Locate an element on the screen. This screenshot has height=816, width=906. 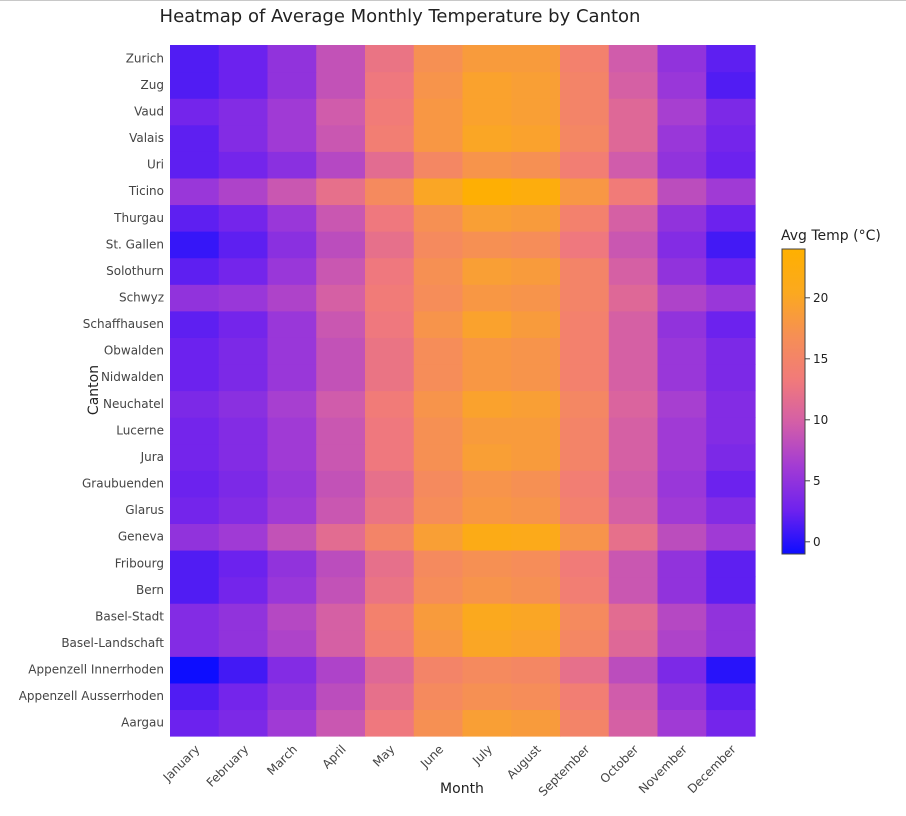
x-tick-label: December is located at coordinates (712, 769).